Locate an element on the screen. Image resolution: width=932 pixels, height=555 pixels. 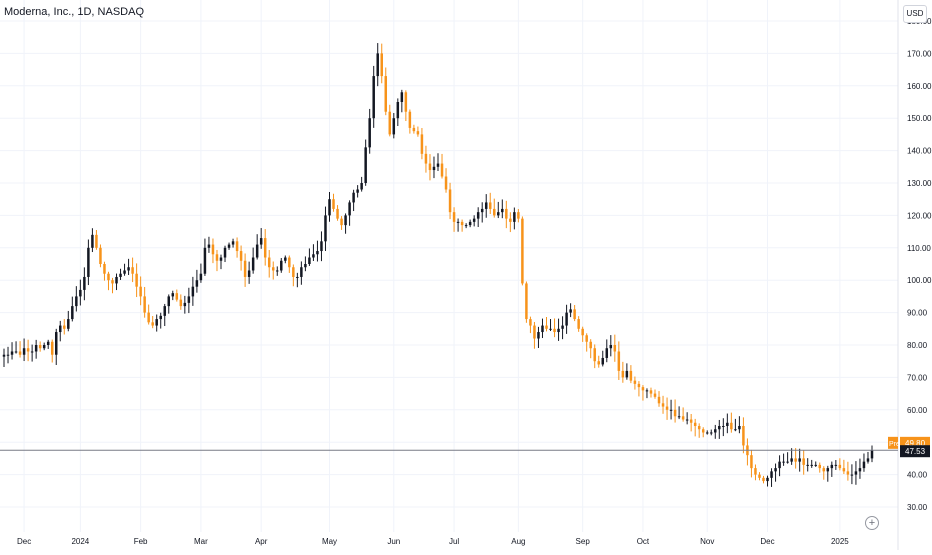
x-tick-label: Feb is located at coordinates (141, 541).